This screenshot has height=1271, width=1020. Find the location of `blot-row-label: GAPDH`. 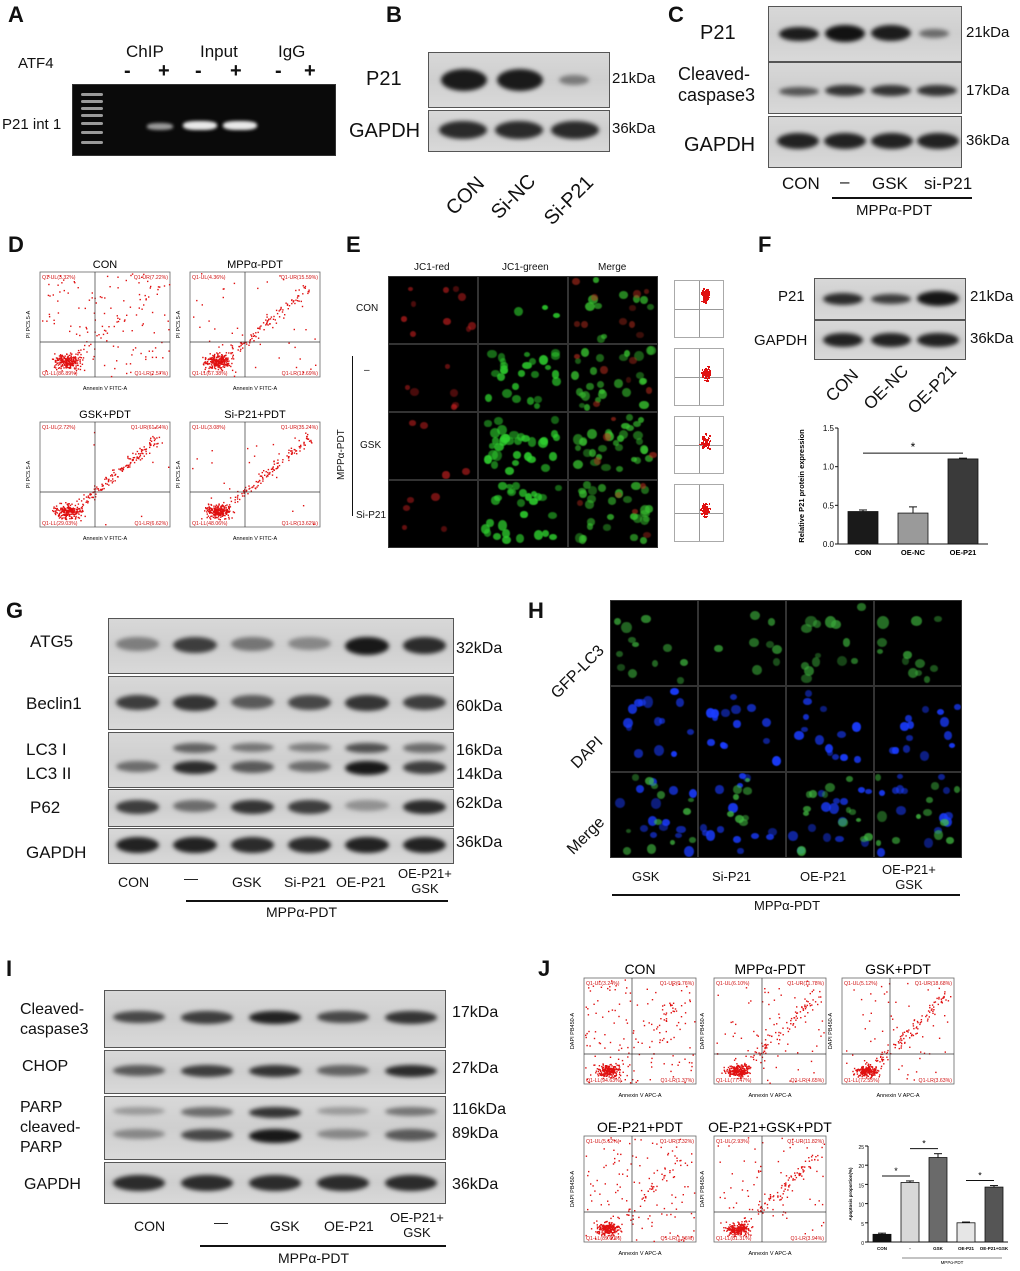

blot-row-label: GAPDH is located at coordinates (56, 852).